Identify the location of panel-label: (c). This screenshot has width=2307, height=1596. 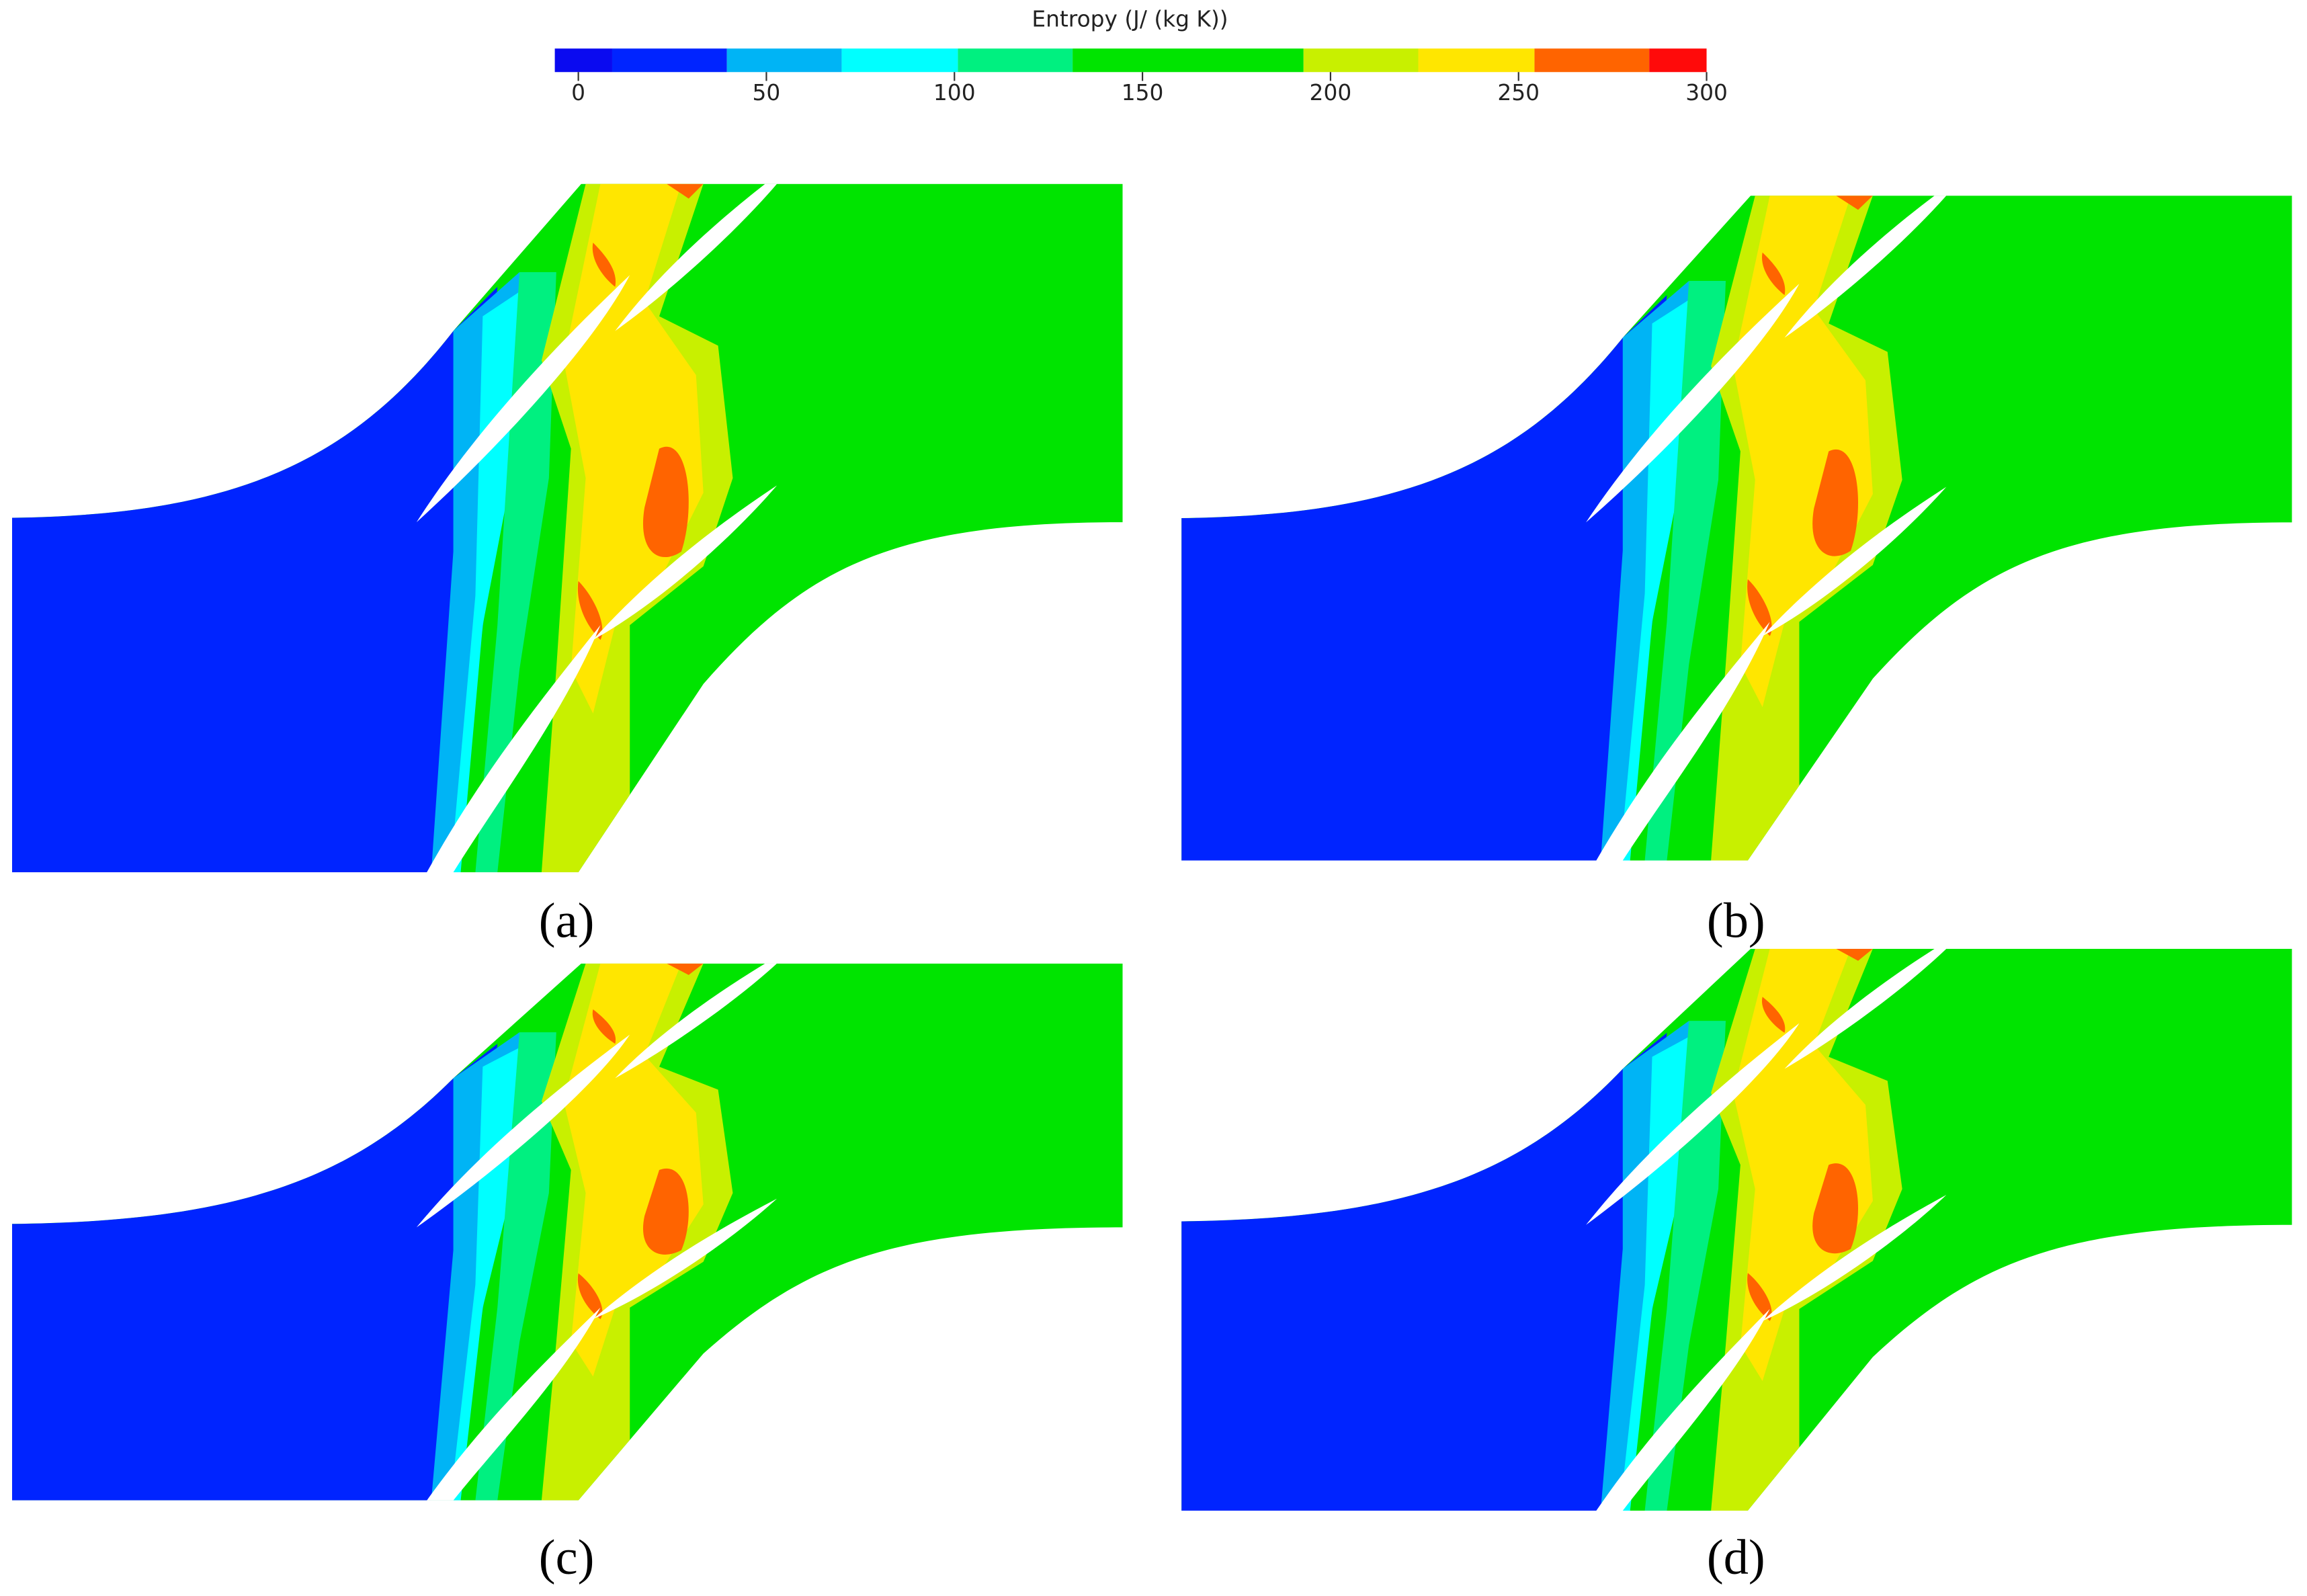
(567, 1558).